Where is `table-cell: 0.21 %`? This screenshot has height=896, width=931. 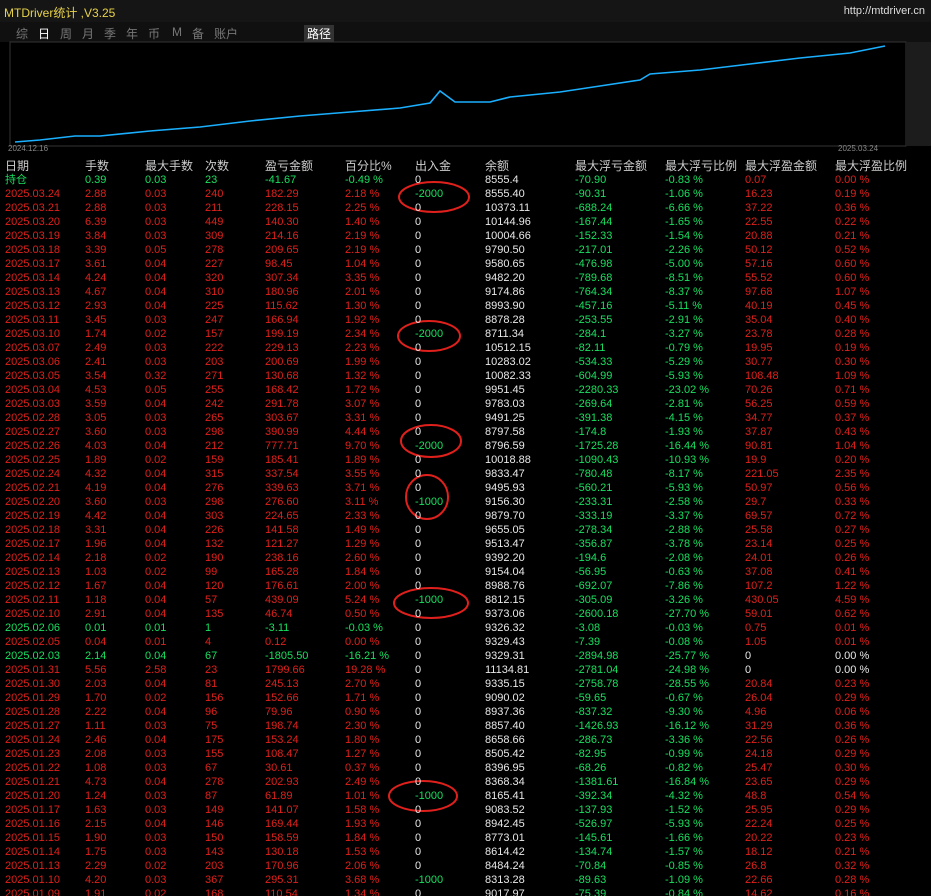
table-cell: 0.21 % is located at coordinates (852, 852).